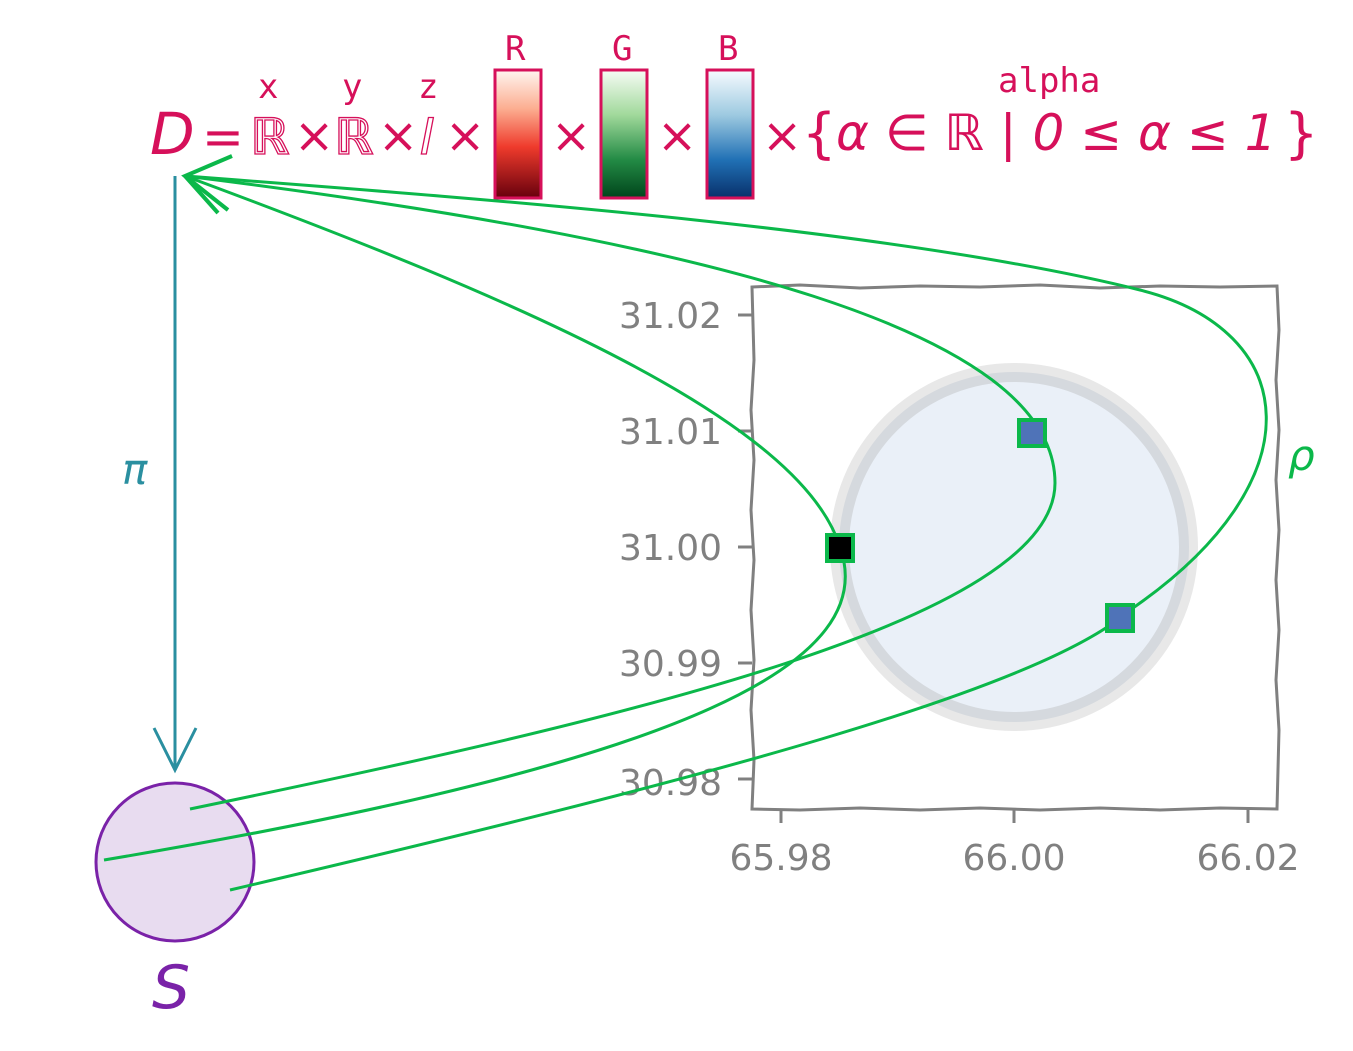 This screenshot has height=1051, width=1353. What do you see at coordinates (171, 988) in the screenshot?
I see `S-label: S` at bounding box center [171, 988].